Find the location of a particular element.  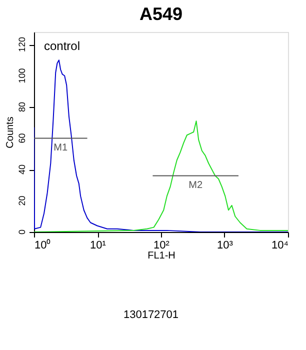

x-tick-label: 10¹ is located at coordinates (98, 246).